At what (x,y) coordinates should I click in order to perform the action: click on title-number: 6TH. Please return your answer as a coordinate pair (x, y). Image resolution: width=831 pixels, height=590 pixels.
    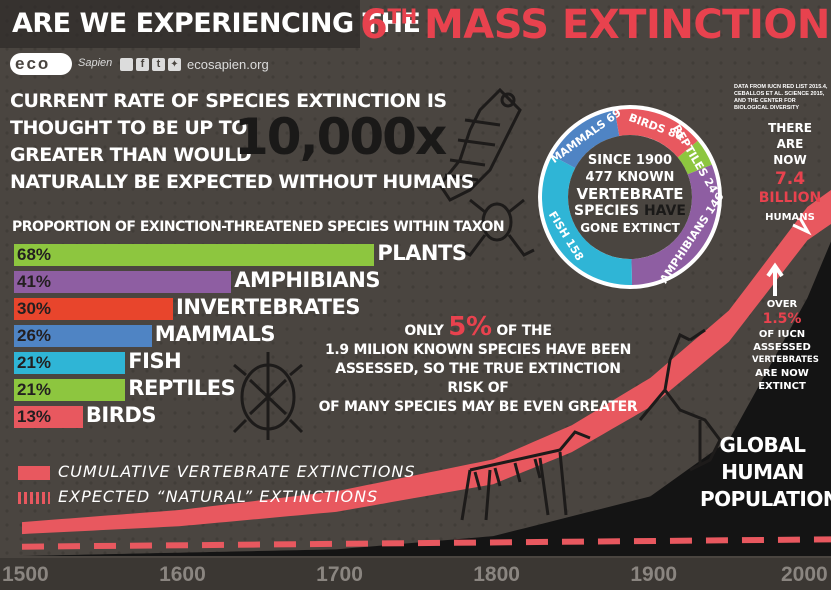
    Looking at the image, I should click on (388, 25).